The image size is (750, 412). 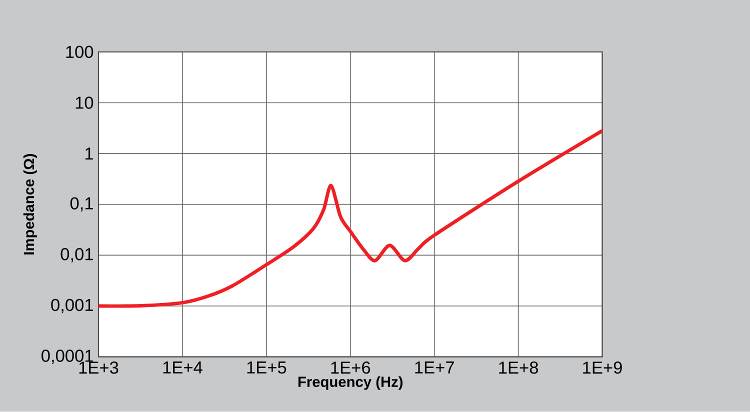 What do you see at coordinates (80, 52) in the screenshot?
I see `y-tick-label: 100` at bounding box center [80, 52].